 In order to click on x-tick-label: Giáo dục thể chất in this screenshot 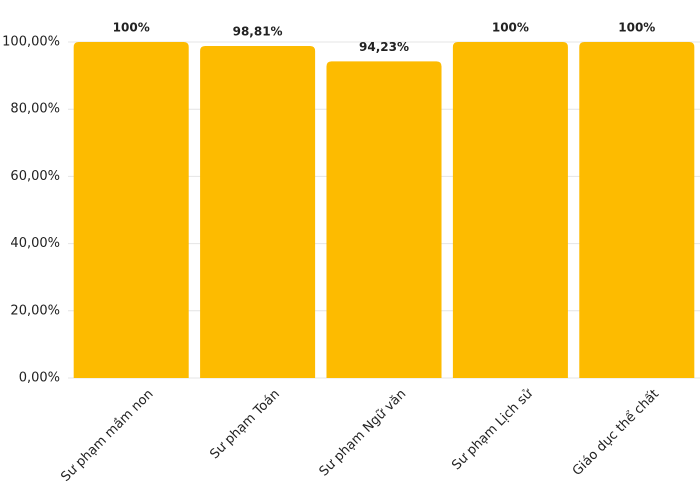, I will do `click(616, 433)`.